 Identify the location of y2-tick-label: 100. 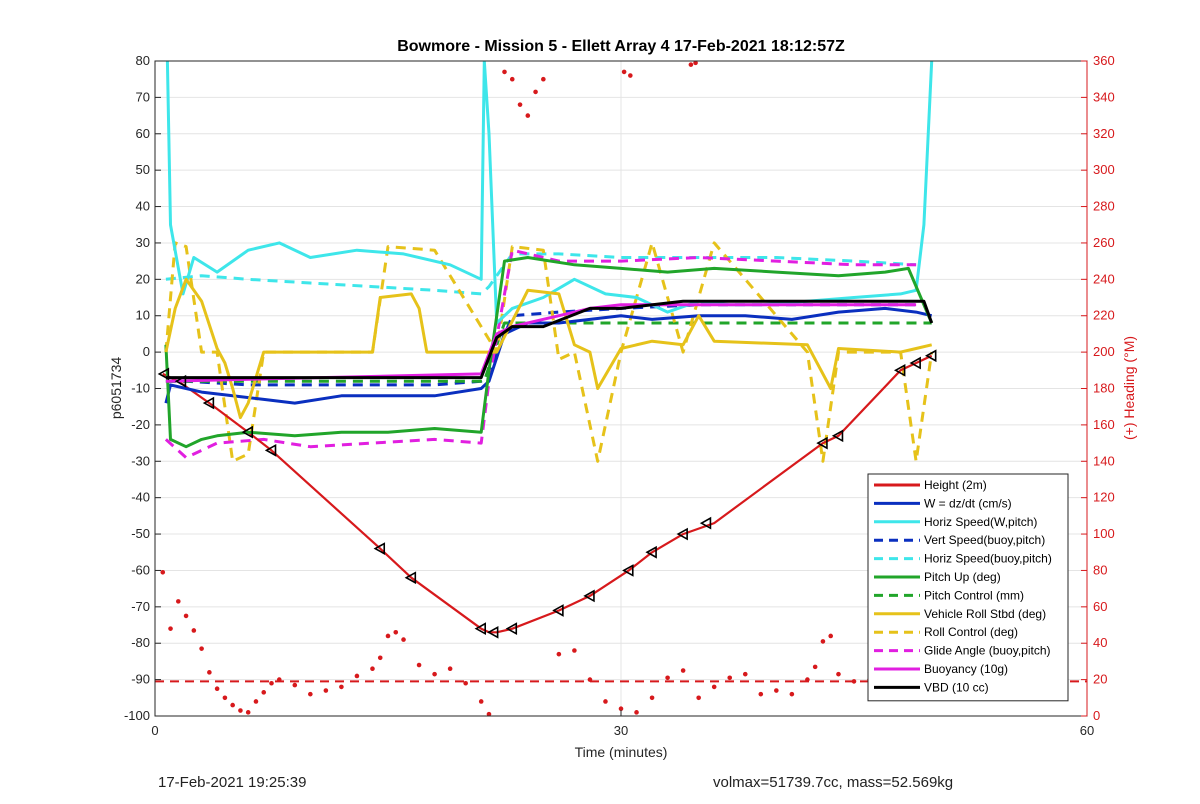
(1104, 533).